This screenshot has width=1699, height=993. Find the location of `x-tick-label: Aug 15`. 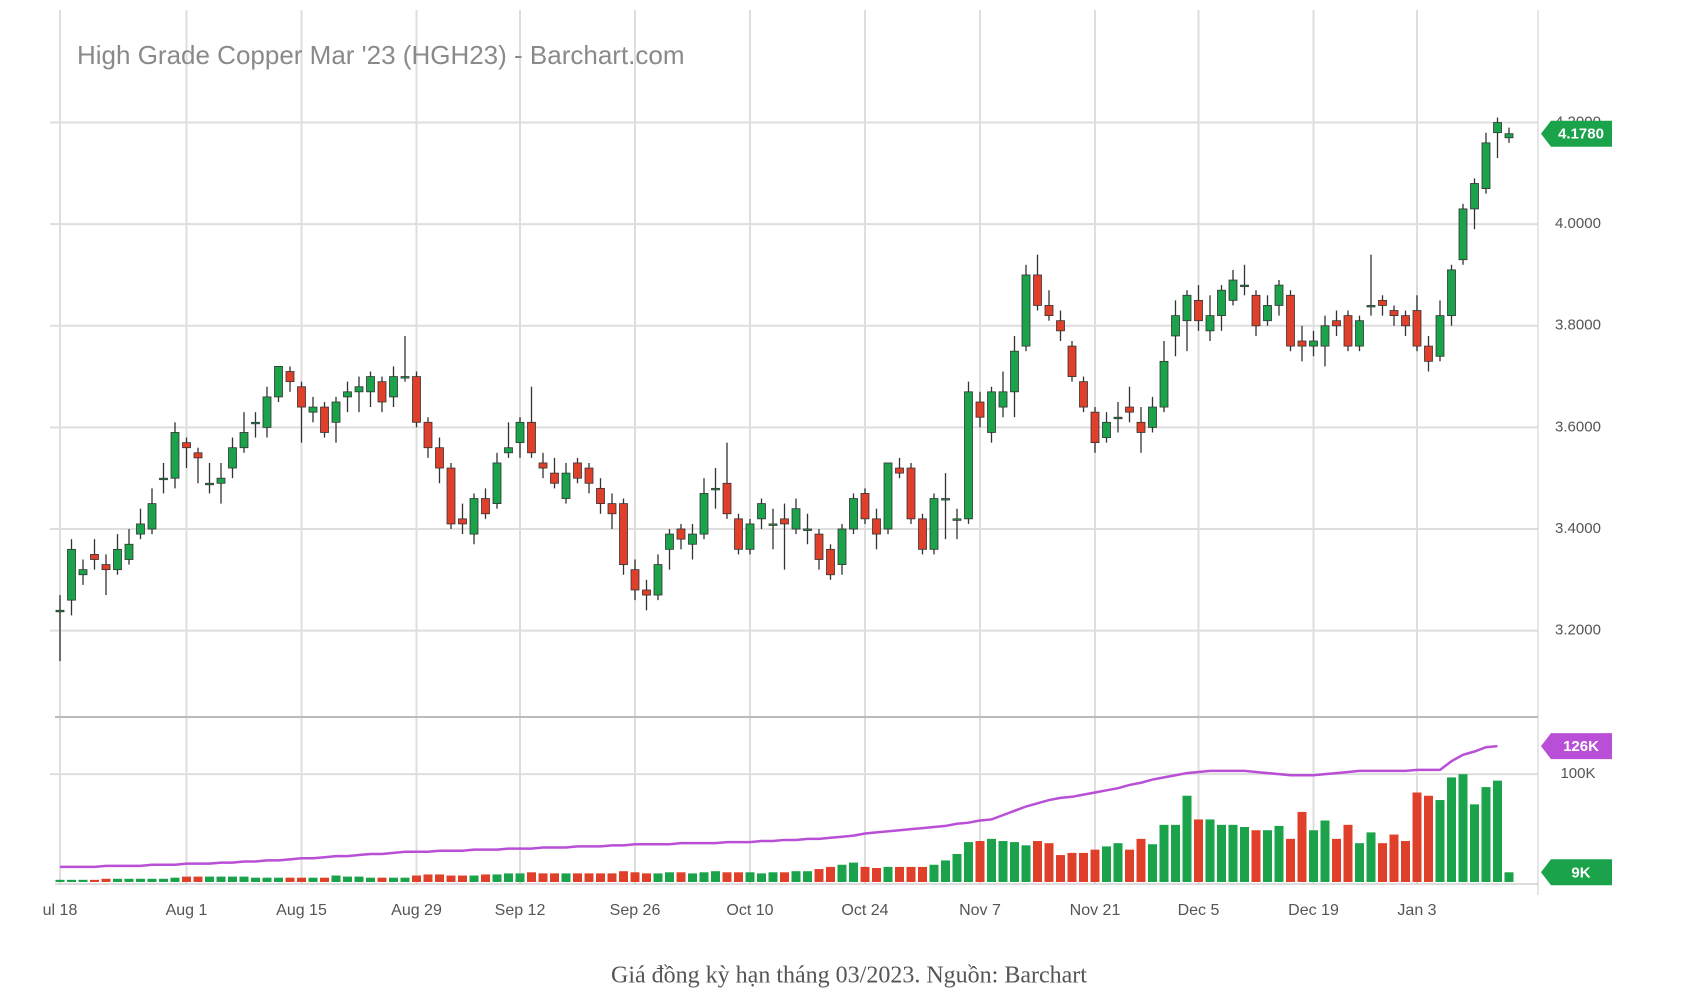

x-tick-label: Aug 15 is located at coordinates (301, 910).